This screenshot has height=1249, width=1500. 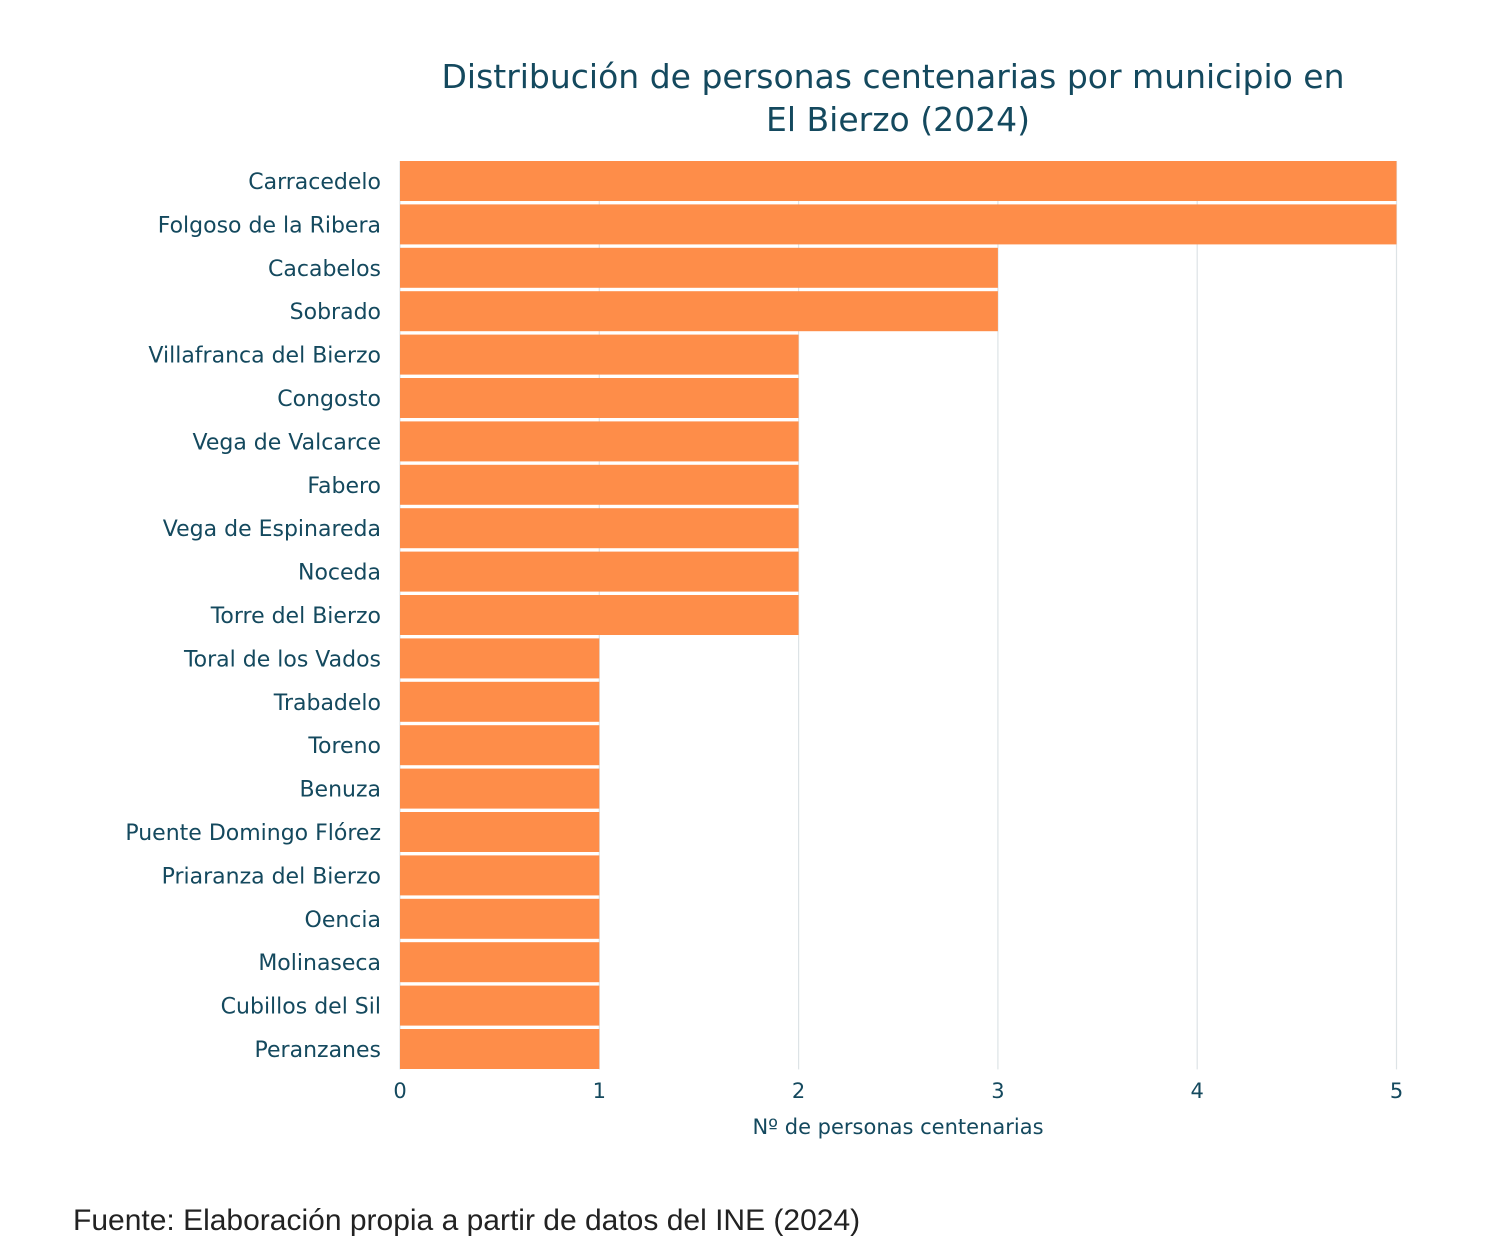 I want to click on category-label: Cubillos del Sil, so click(x=301, y=1007).